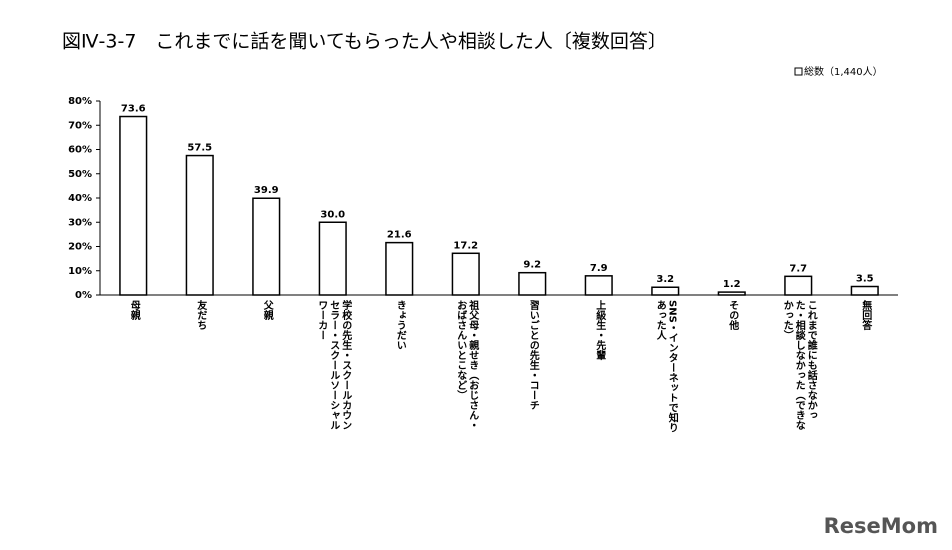  What do you see at coordinates (80, 222) in the screenshot?
I see `y-tick-label: 30%` at bounding box center [80, 222].